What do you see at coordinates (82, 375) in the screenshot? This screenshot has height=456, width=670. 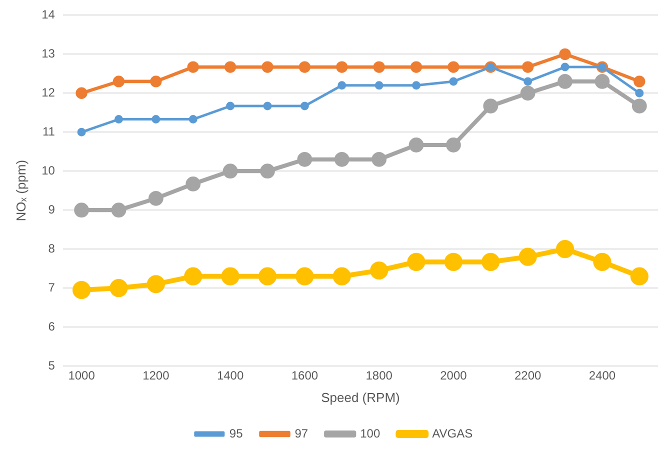 I see `x-tick-label: 1000` at bounding box center [82, 375].